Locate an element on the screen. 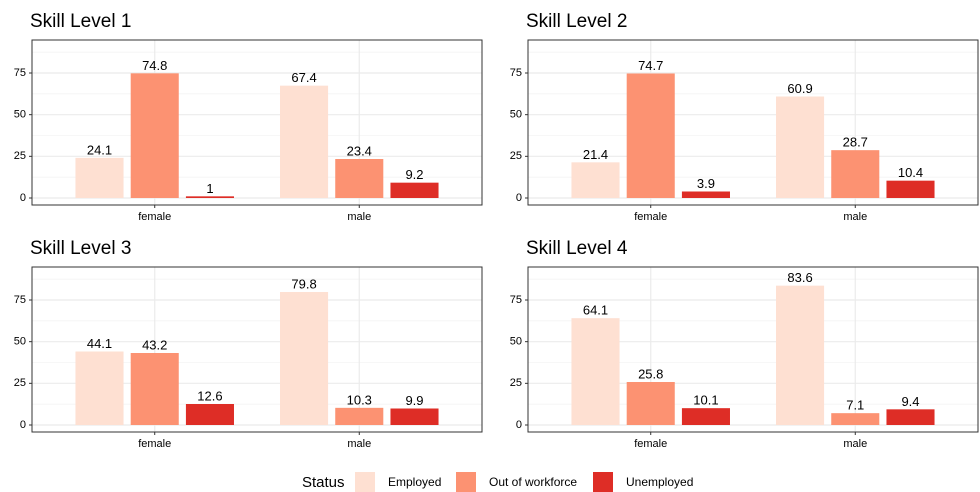 This screenshot has width=980, height=492. legend-label: Employed is located at coordinates (414, 482).